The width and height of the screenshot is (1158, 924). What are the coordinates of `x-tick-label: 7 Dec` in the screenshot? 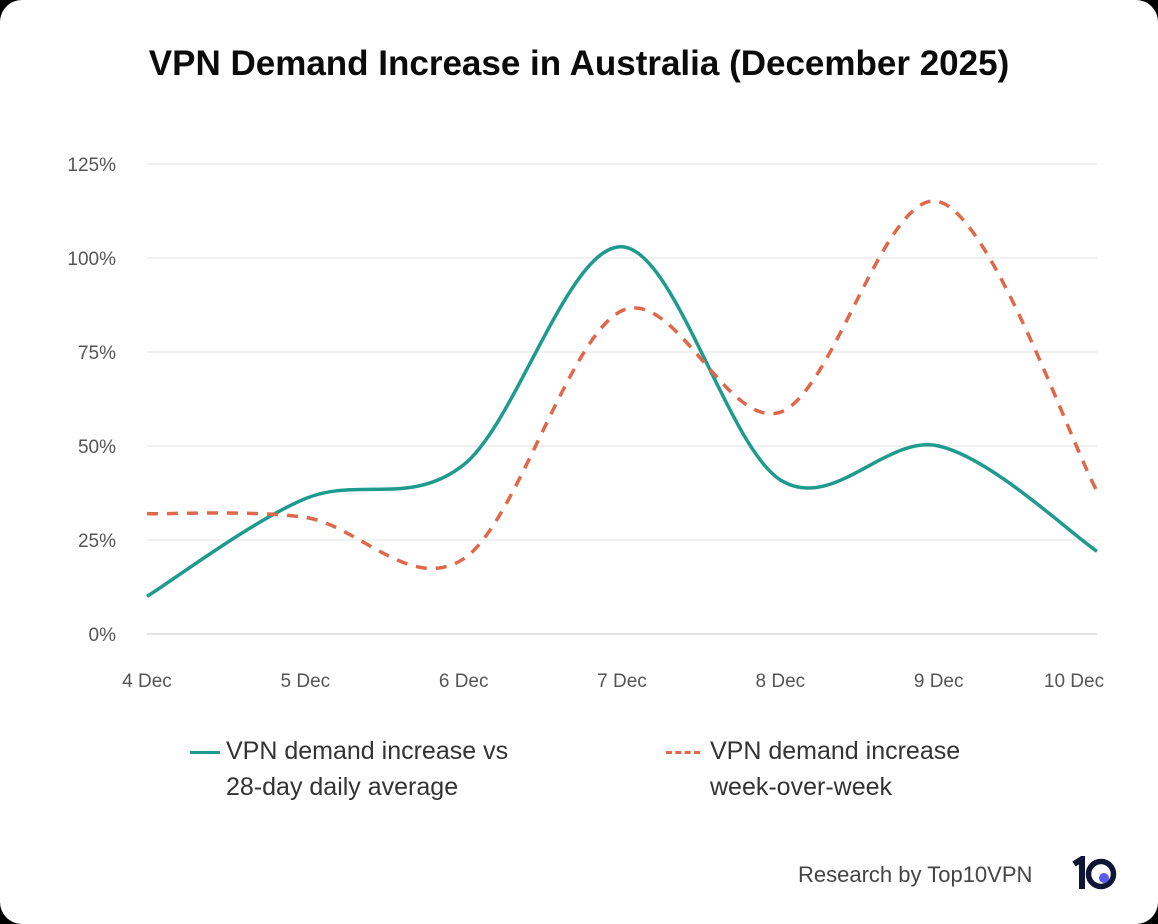 It's located at (622, 681).